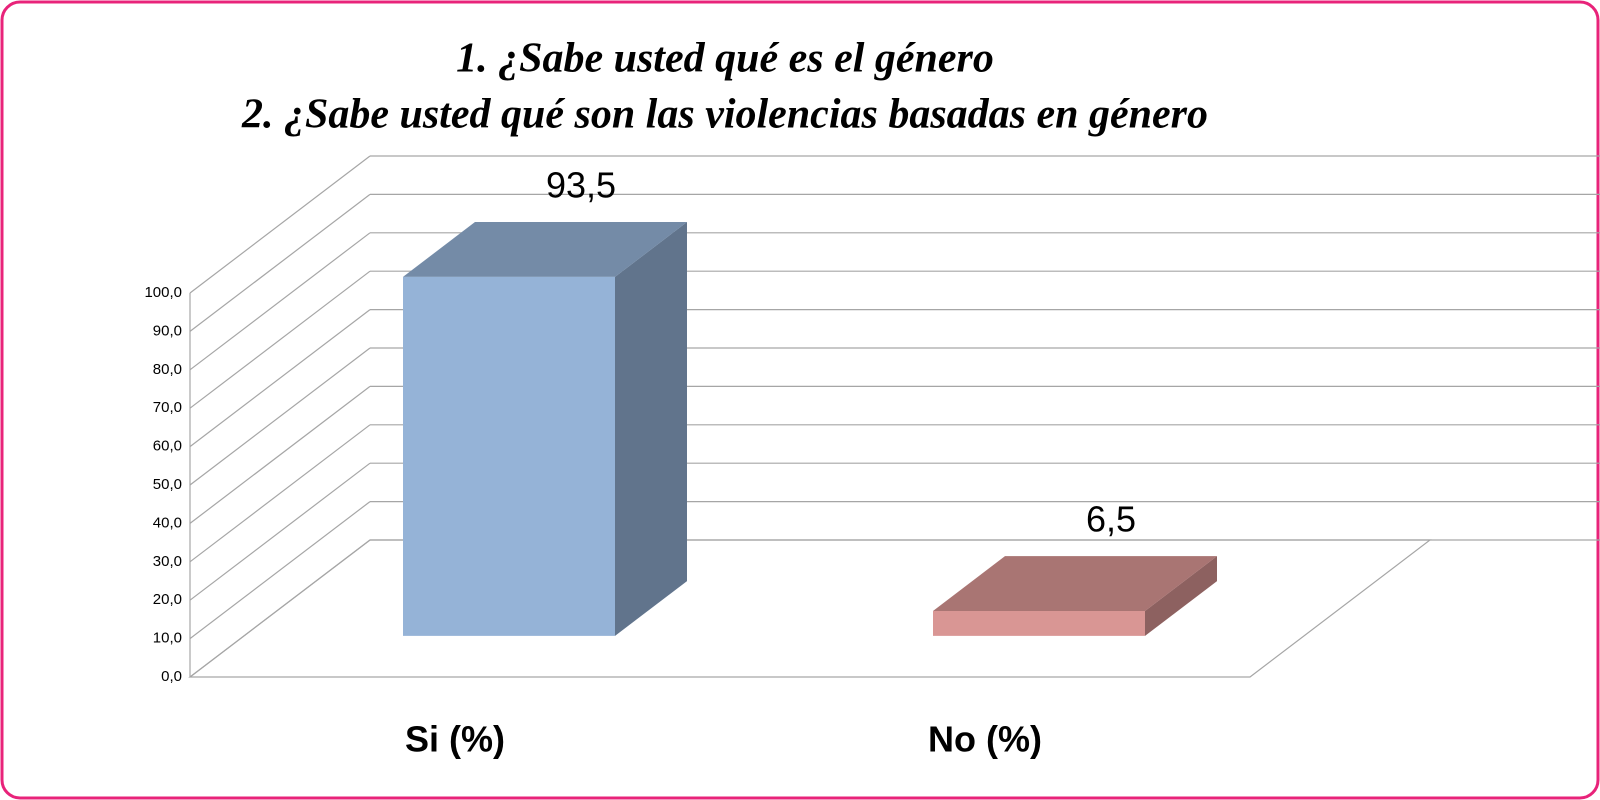 The height and width of the screenshot is (800, 1600). What do you see at coordinates (455, 739) in the screenshot?
I see `x-tick-label: Si (%)` at bounding box center [455, 739].